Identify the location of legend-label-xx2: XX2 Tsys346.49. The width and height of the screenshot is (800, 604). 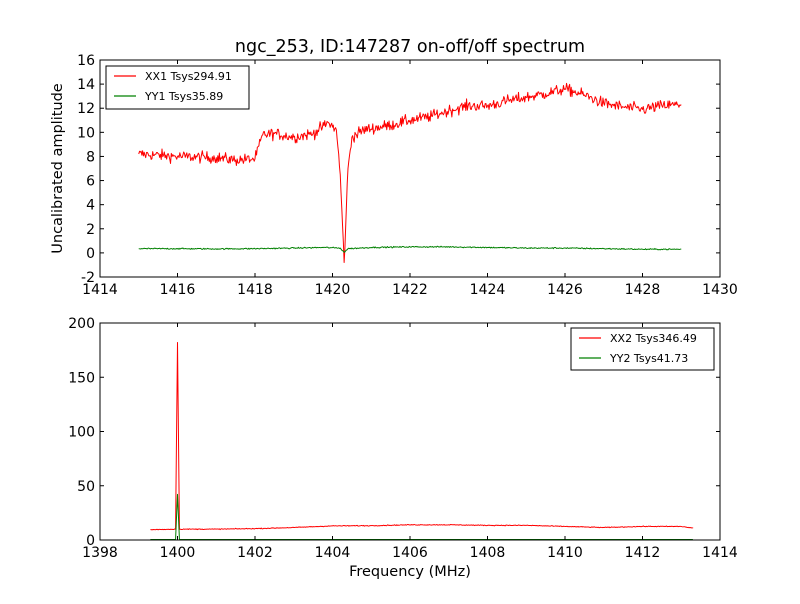
(653, 338).